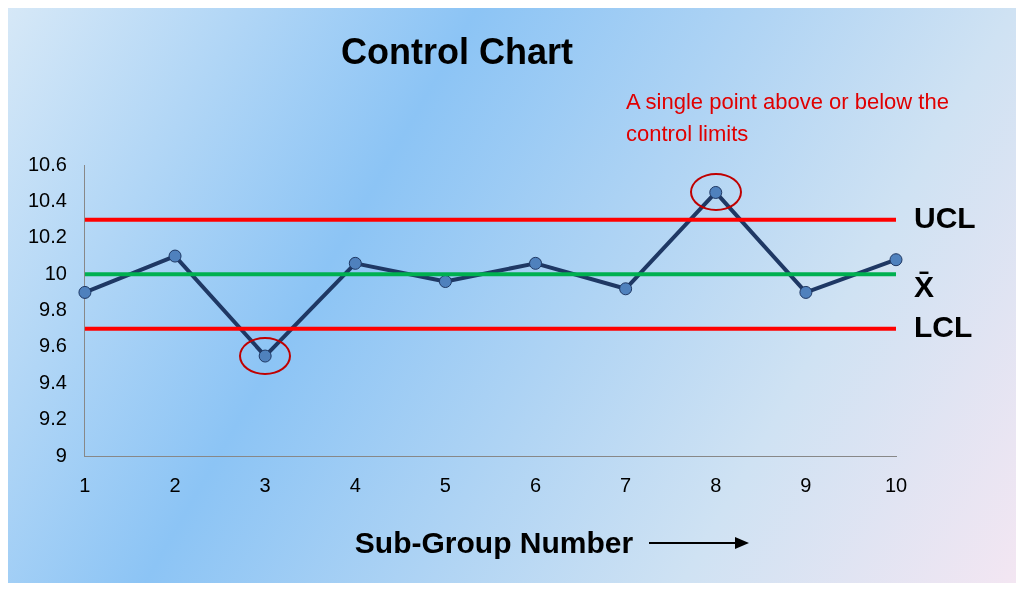 Image resolution: width=1024 pixels, height=591 pixels. I want to click on x-tick-label: 6, so click(535, 484).